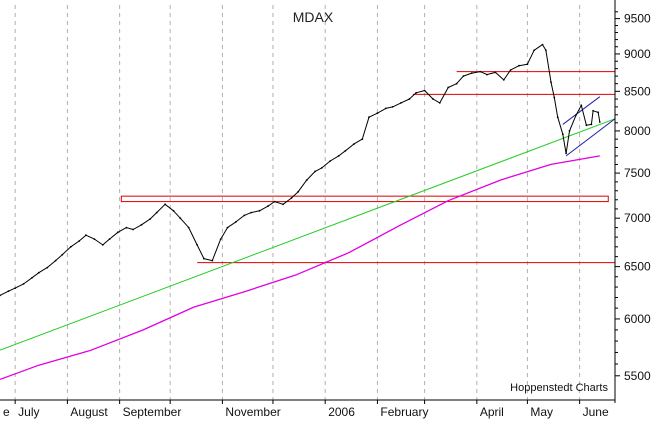 The image size is (669, 425). Describe the element at coordinates (637, 376) in the screenshot. I see `y-tick-label-5500: 5500` at that location.